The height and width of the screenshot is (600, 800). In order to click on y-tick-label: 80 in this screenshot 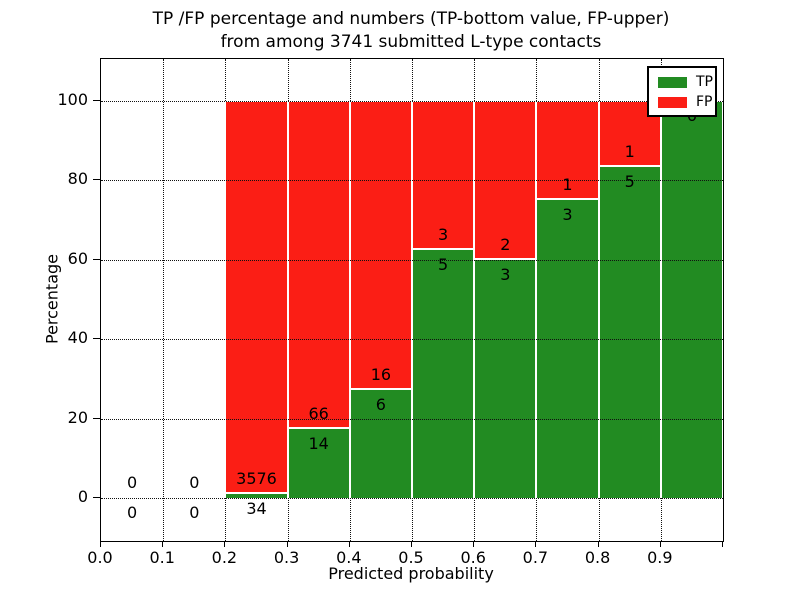, I will do `click(77, 179)`.